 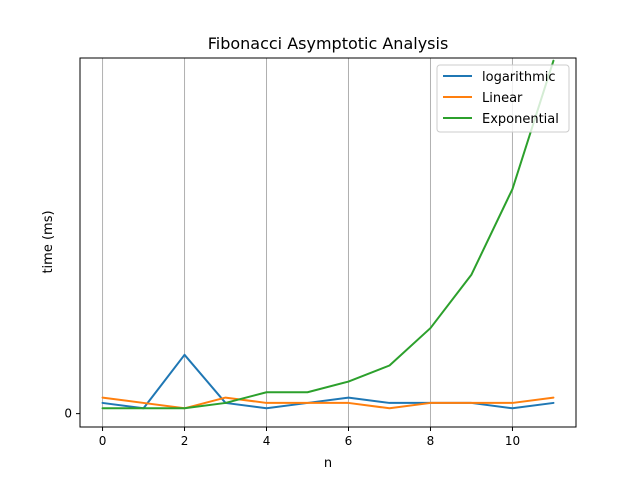 I want to click on x-axis-label: n, so click(x=328, y=463).